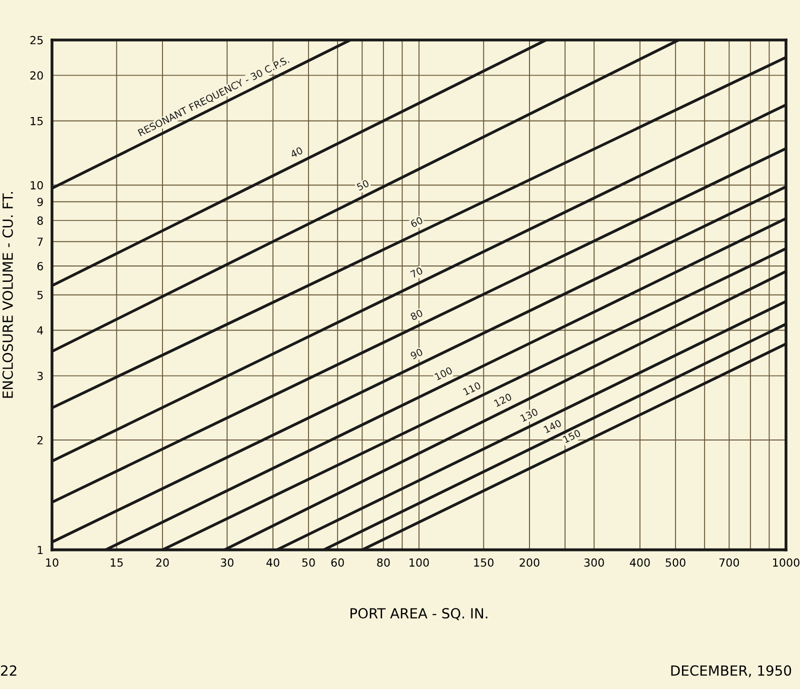 This screenshot has height=689, width=800. I want to click on y-tick-label: 5, so click(40, 295).